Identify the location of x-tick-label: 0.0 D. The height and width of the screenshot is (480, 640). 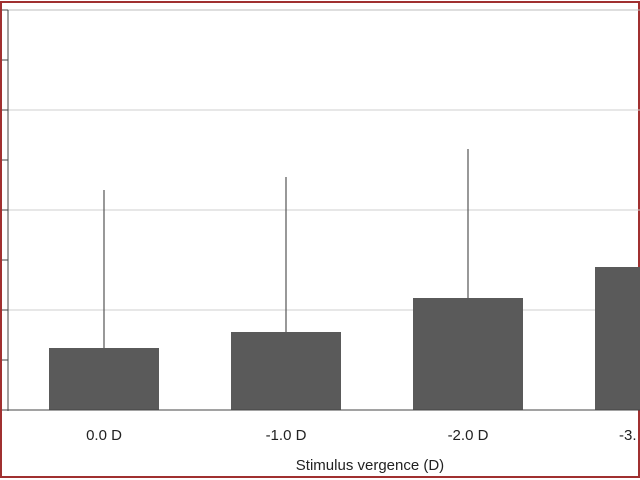
(104, 435).